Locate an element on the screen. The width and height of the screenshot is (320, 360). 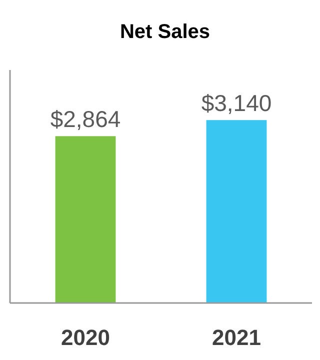
chart-title: Net Sales is located at coordinates (165, 32).